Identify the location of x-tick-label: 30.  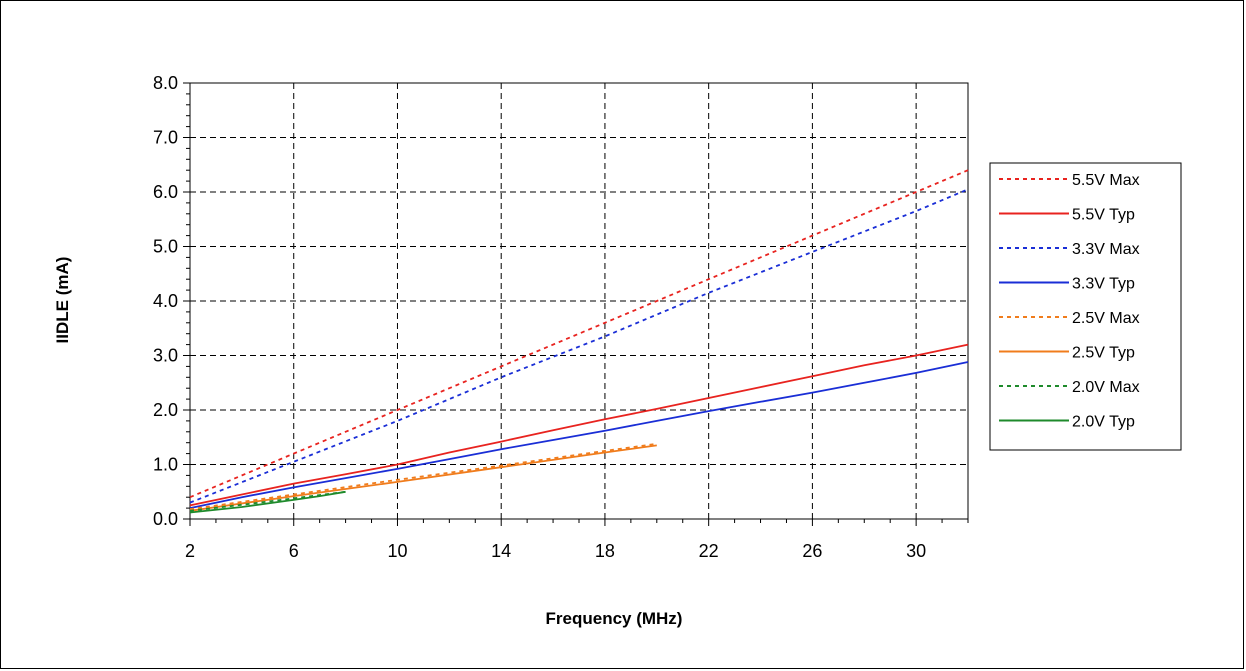
(916, 551).